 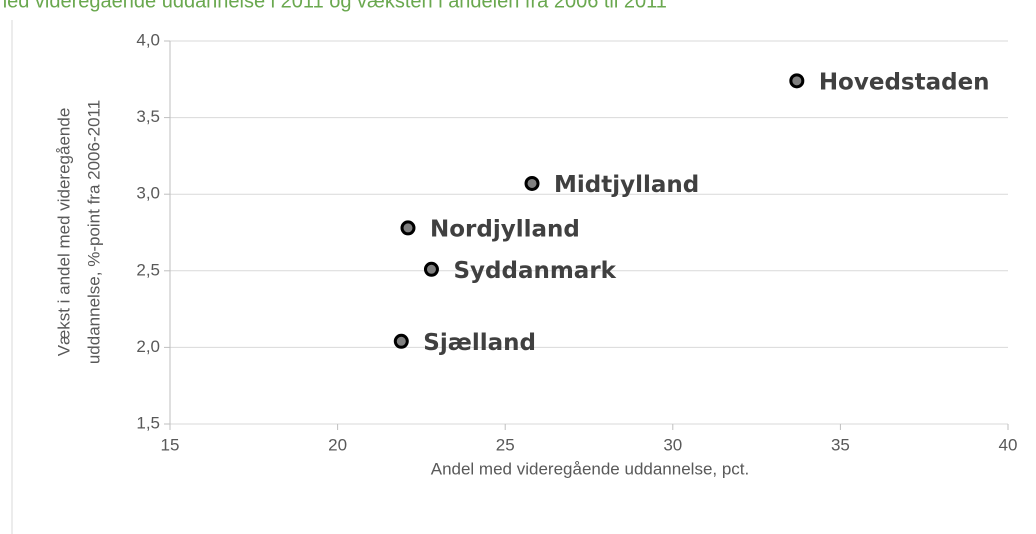 What do you see at coordinates (626, 185) in the screenshot?
I see `point-label: Midtjylland` at bounding box center [626, 185].